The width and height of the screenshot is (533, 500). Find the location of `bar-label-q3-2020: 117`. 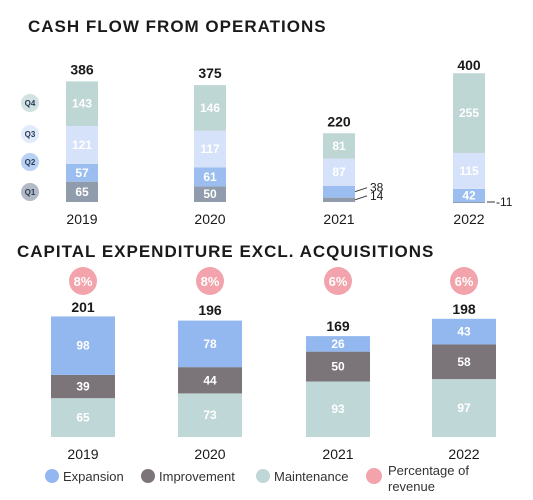

bar-label-q3-2020: 117 is located at coordinates (210, 149).